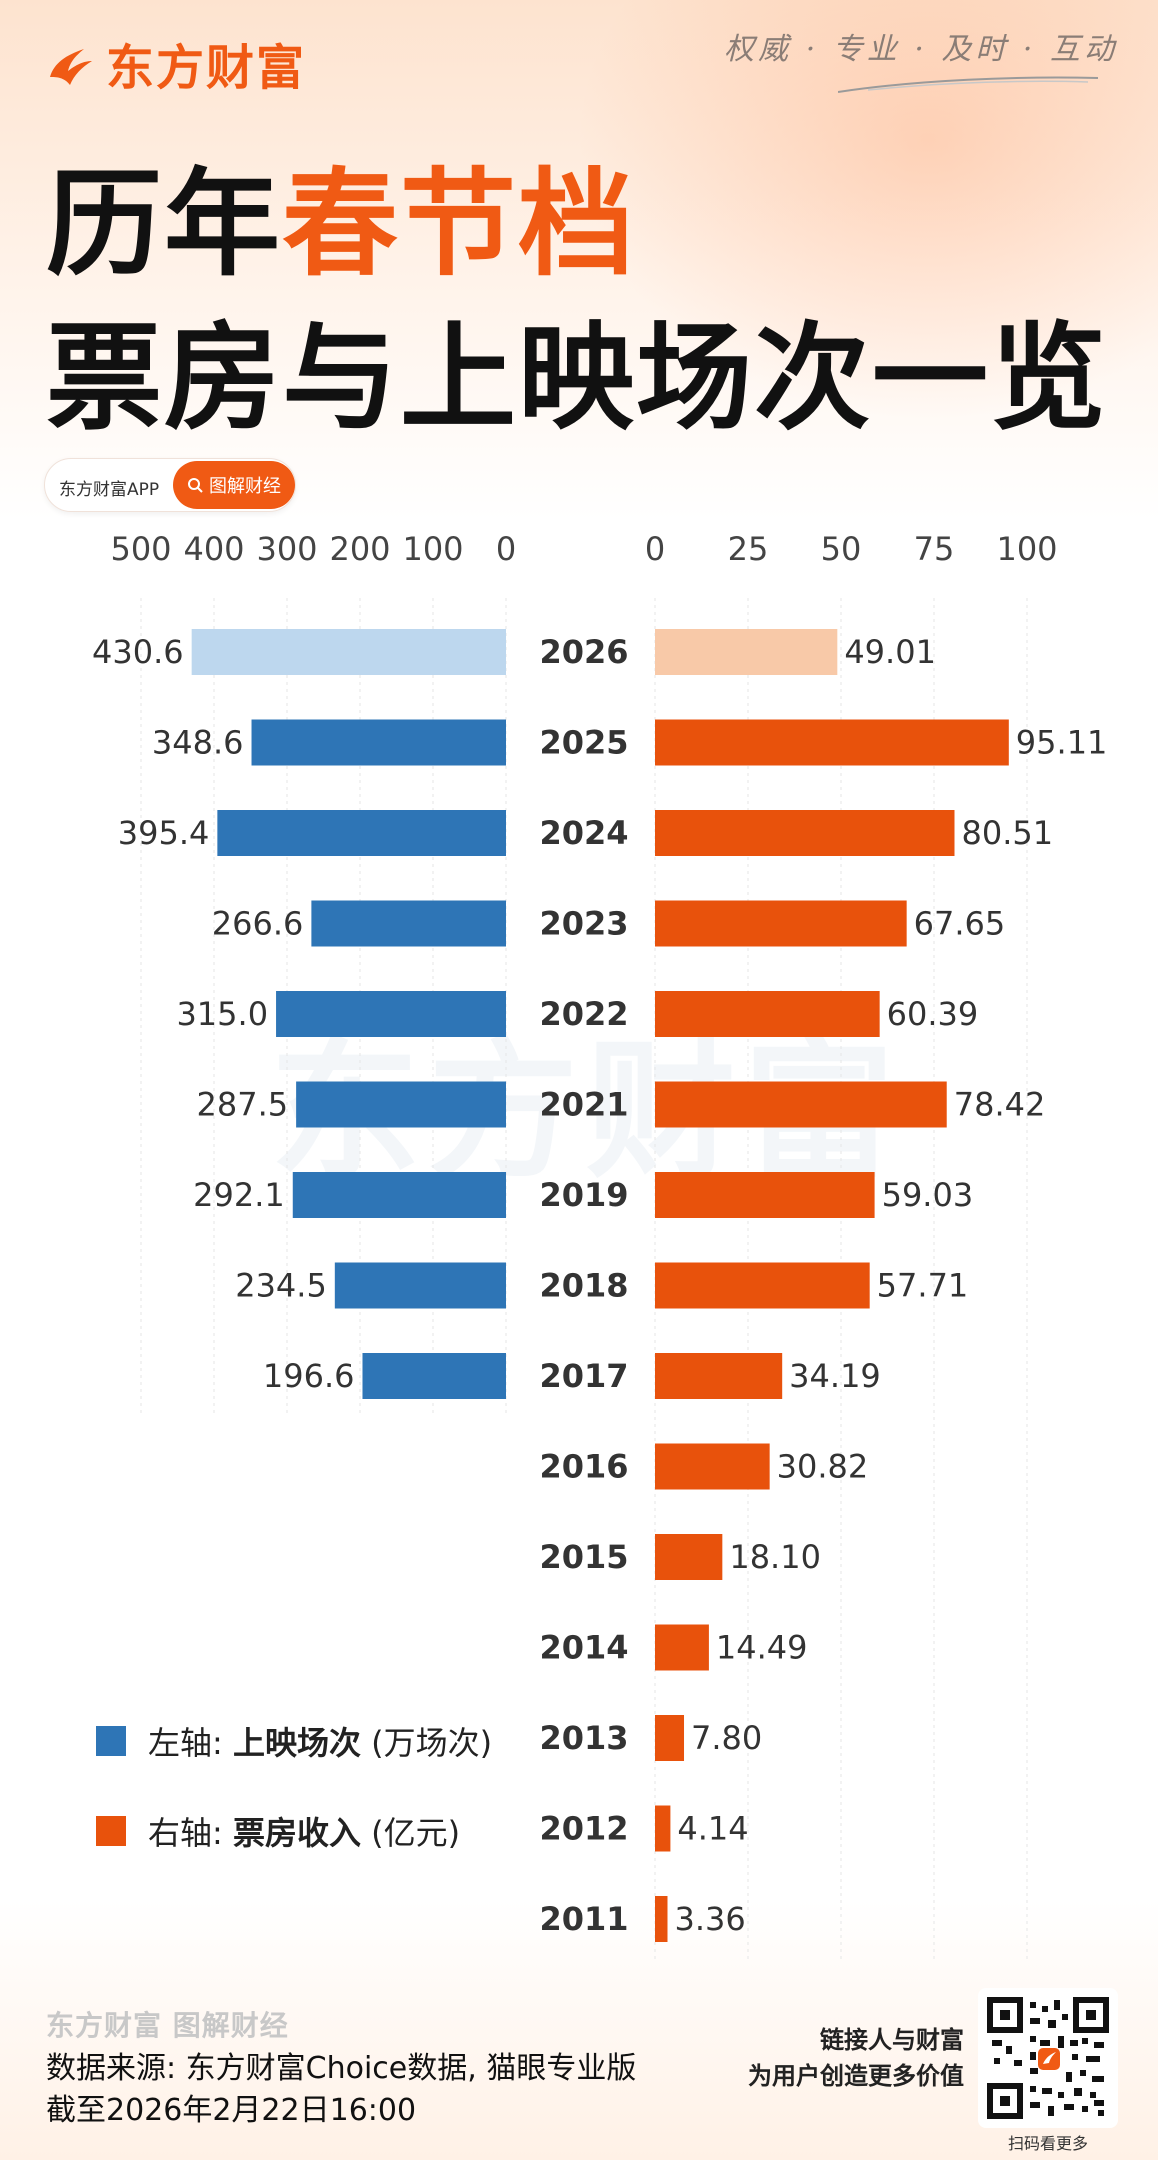 The height and width of the screenshot is (2160, 1158). Describe the element at coordinates (775, 1557) in the screenshot. I see `revenue-value-label: 18.10` at that location.